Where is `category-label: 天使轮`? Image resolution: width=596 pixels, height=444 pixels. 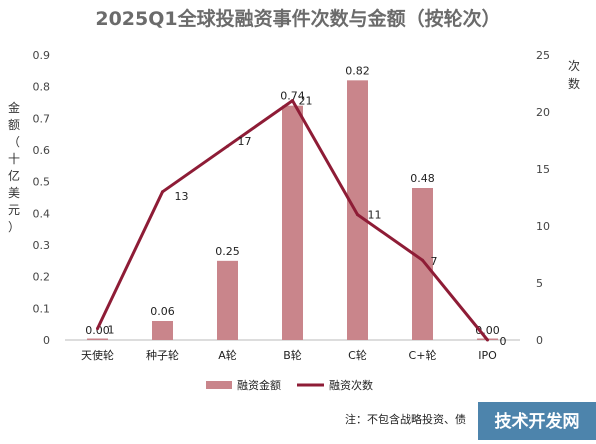 category-label: 天使轮 is located at coordinates (97, 355).